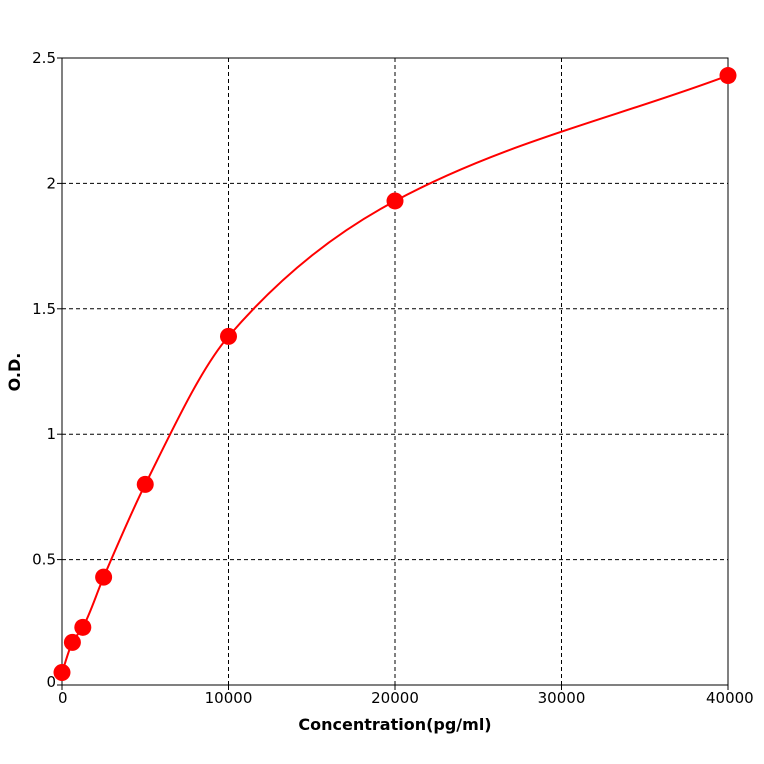 The height and width of the screenshot is (764, 764). Describe the element at coordinates (51, 434) in the screenshot. I see `y-tick-label: 1` at that location.